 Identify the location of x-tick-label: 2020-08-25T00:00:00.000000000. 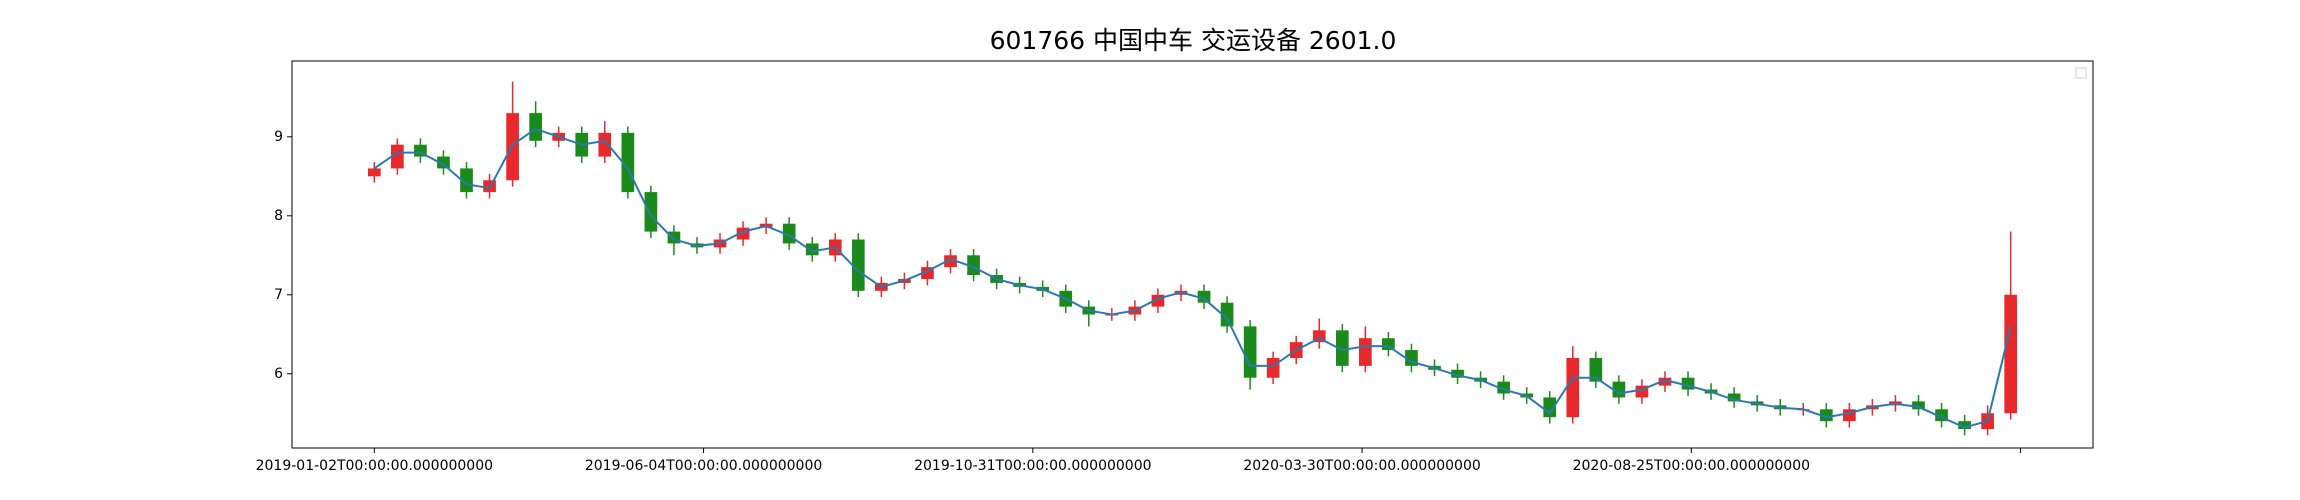
(1691, 466).